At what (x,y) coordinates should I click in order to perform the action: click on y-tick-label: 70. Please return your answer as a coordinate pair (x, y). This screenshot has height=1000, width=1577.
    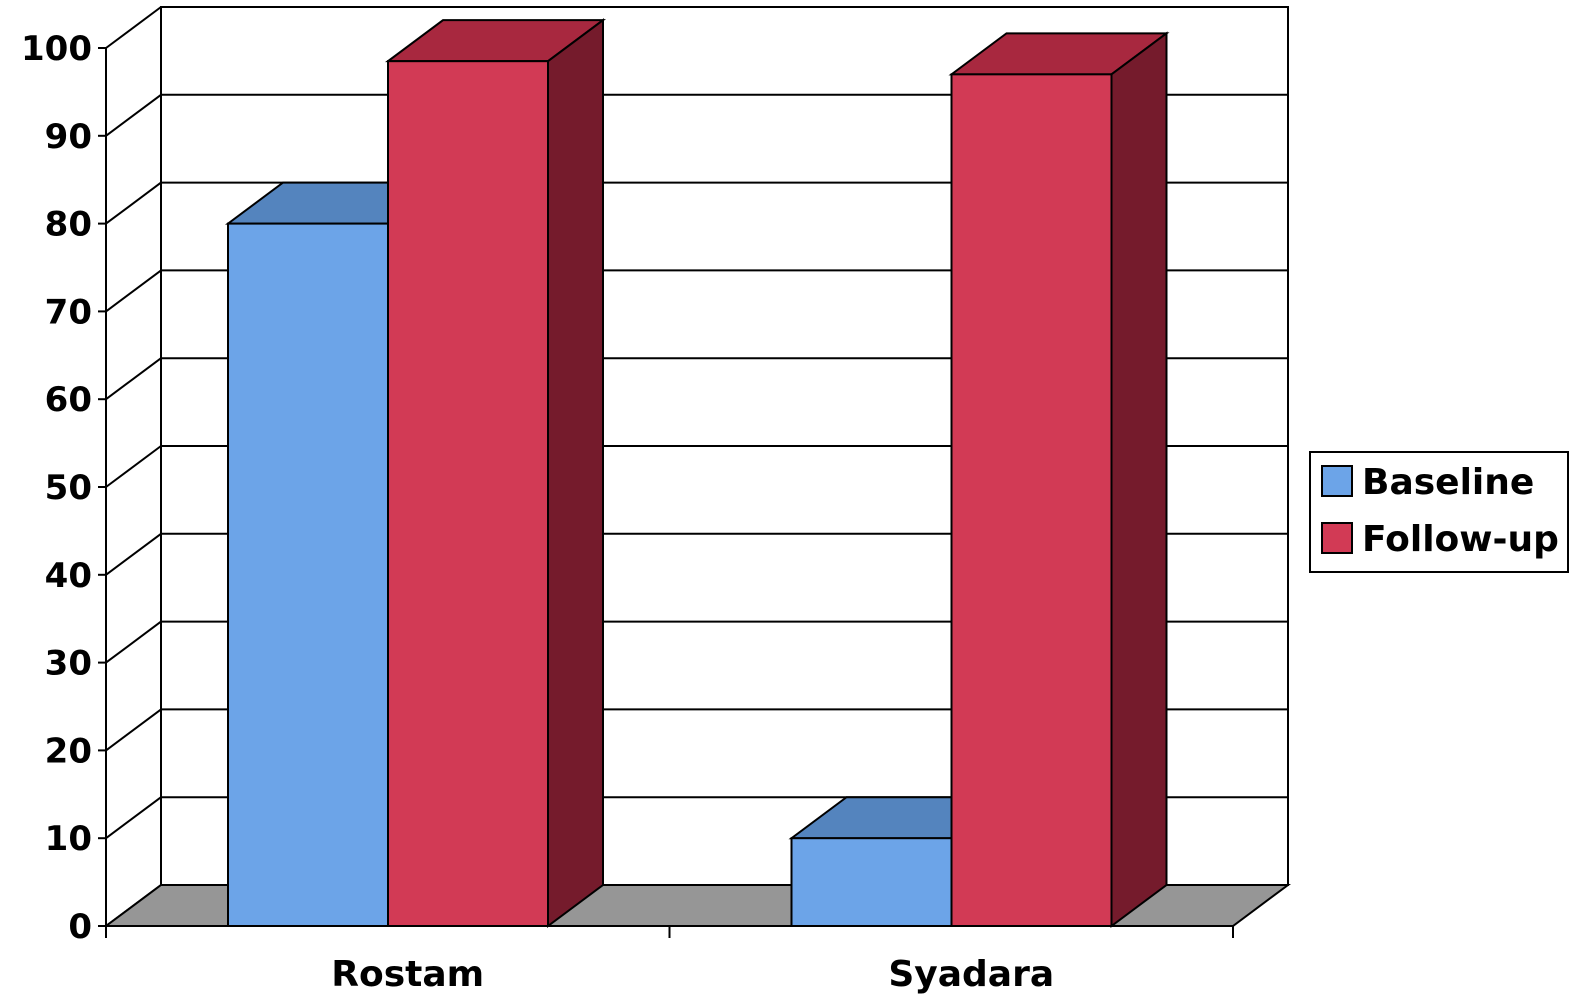
    Looking at the image, I should click on (68, 312).